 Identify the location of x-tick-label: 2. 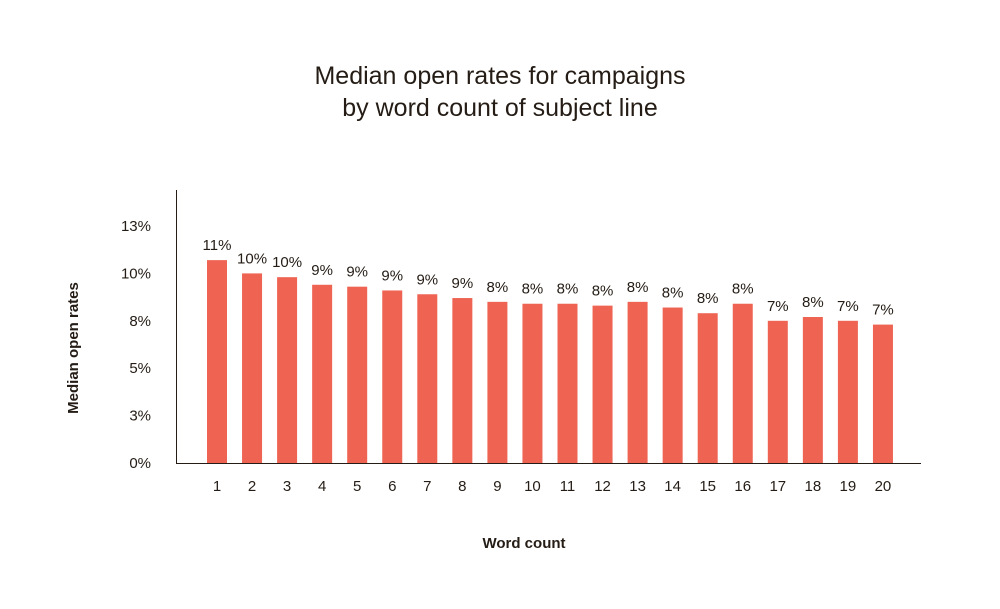
(252, 486).